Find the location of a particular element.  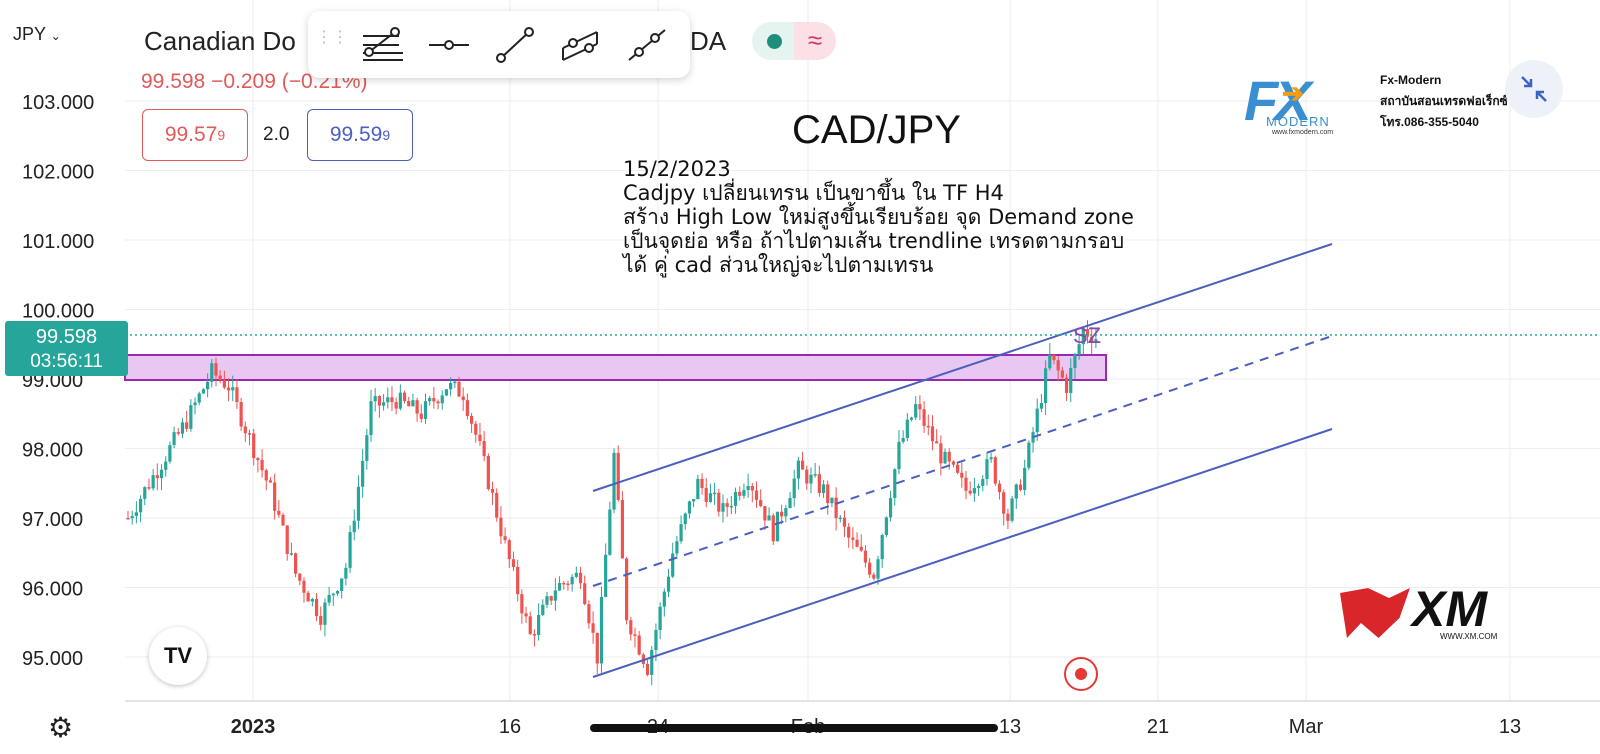

symbol-menu: JPY ⌄ is located at coordinates (37, 34).